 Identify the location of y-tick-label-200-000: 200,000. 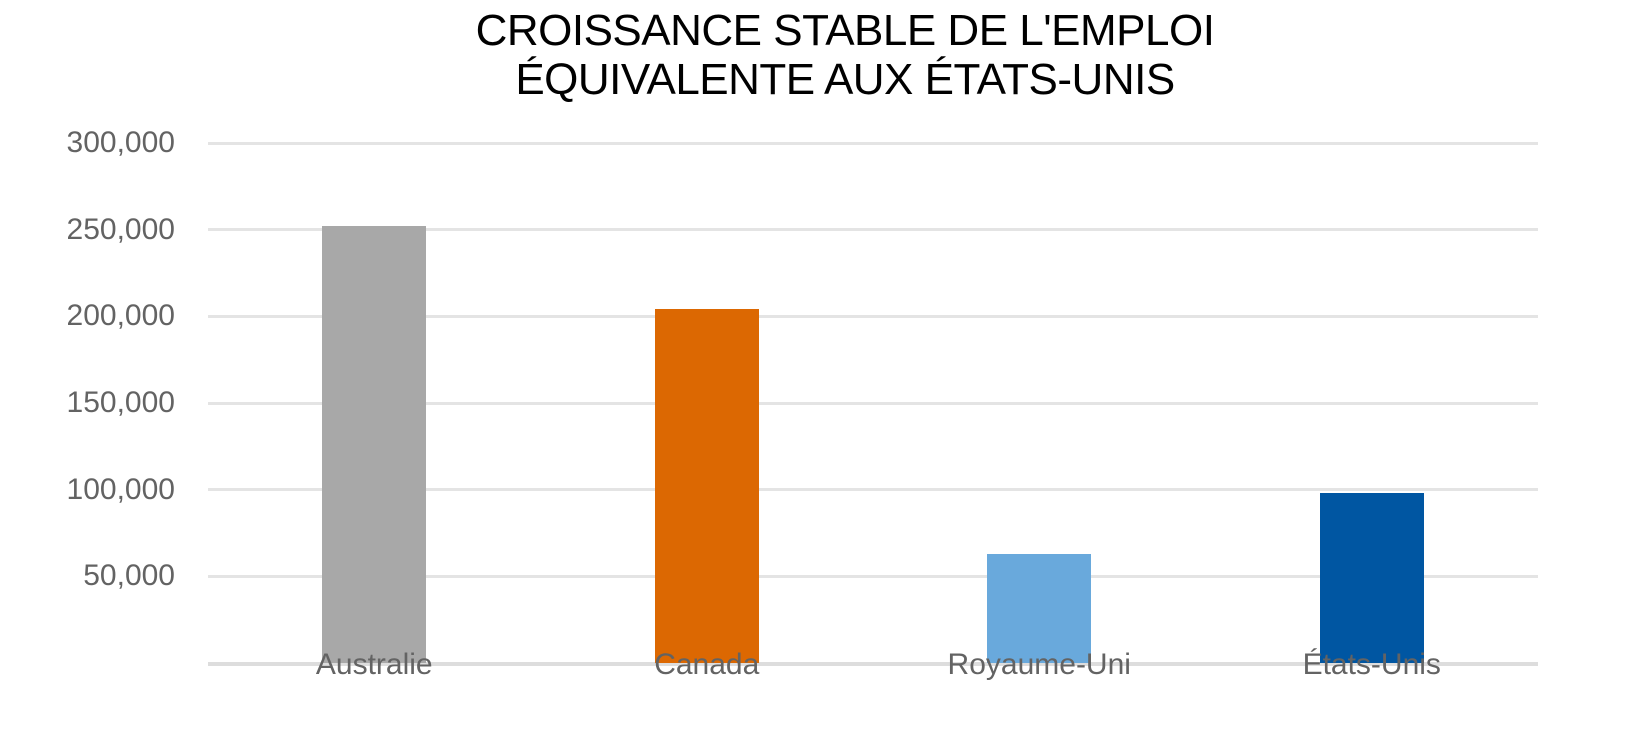
(120, 316).